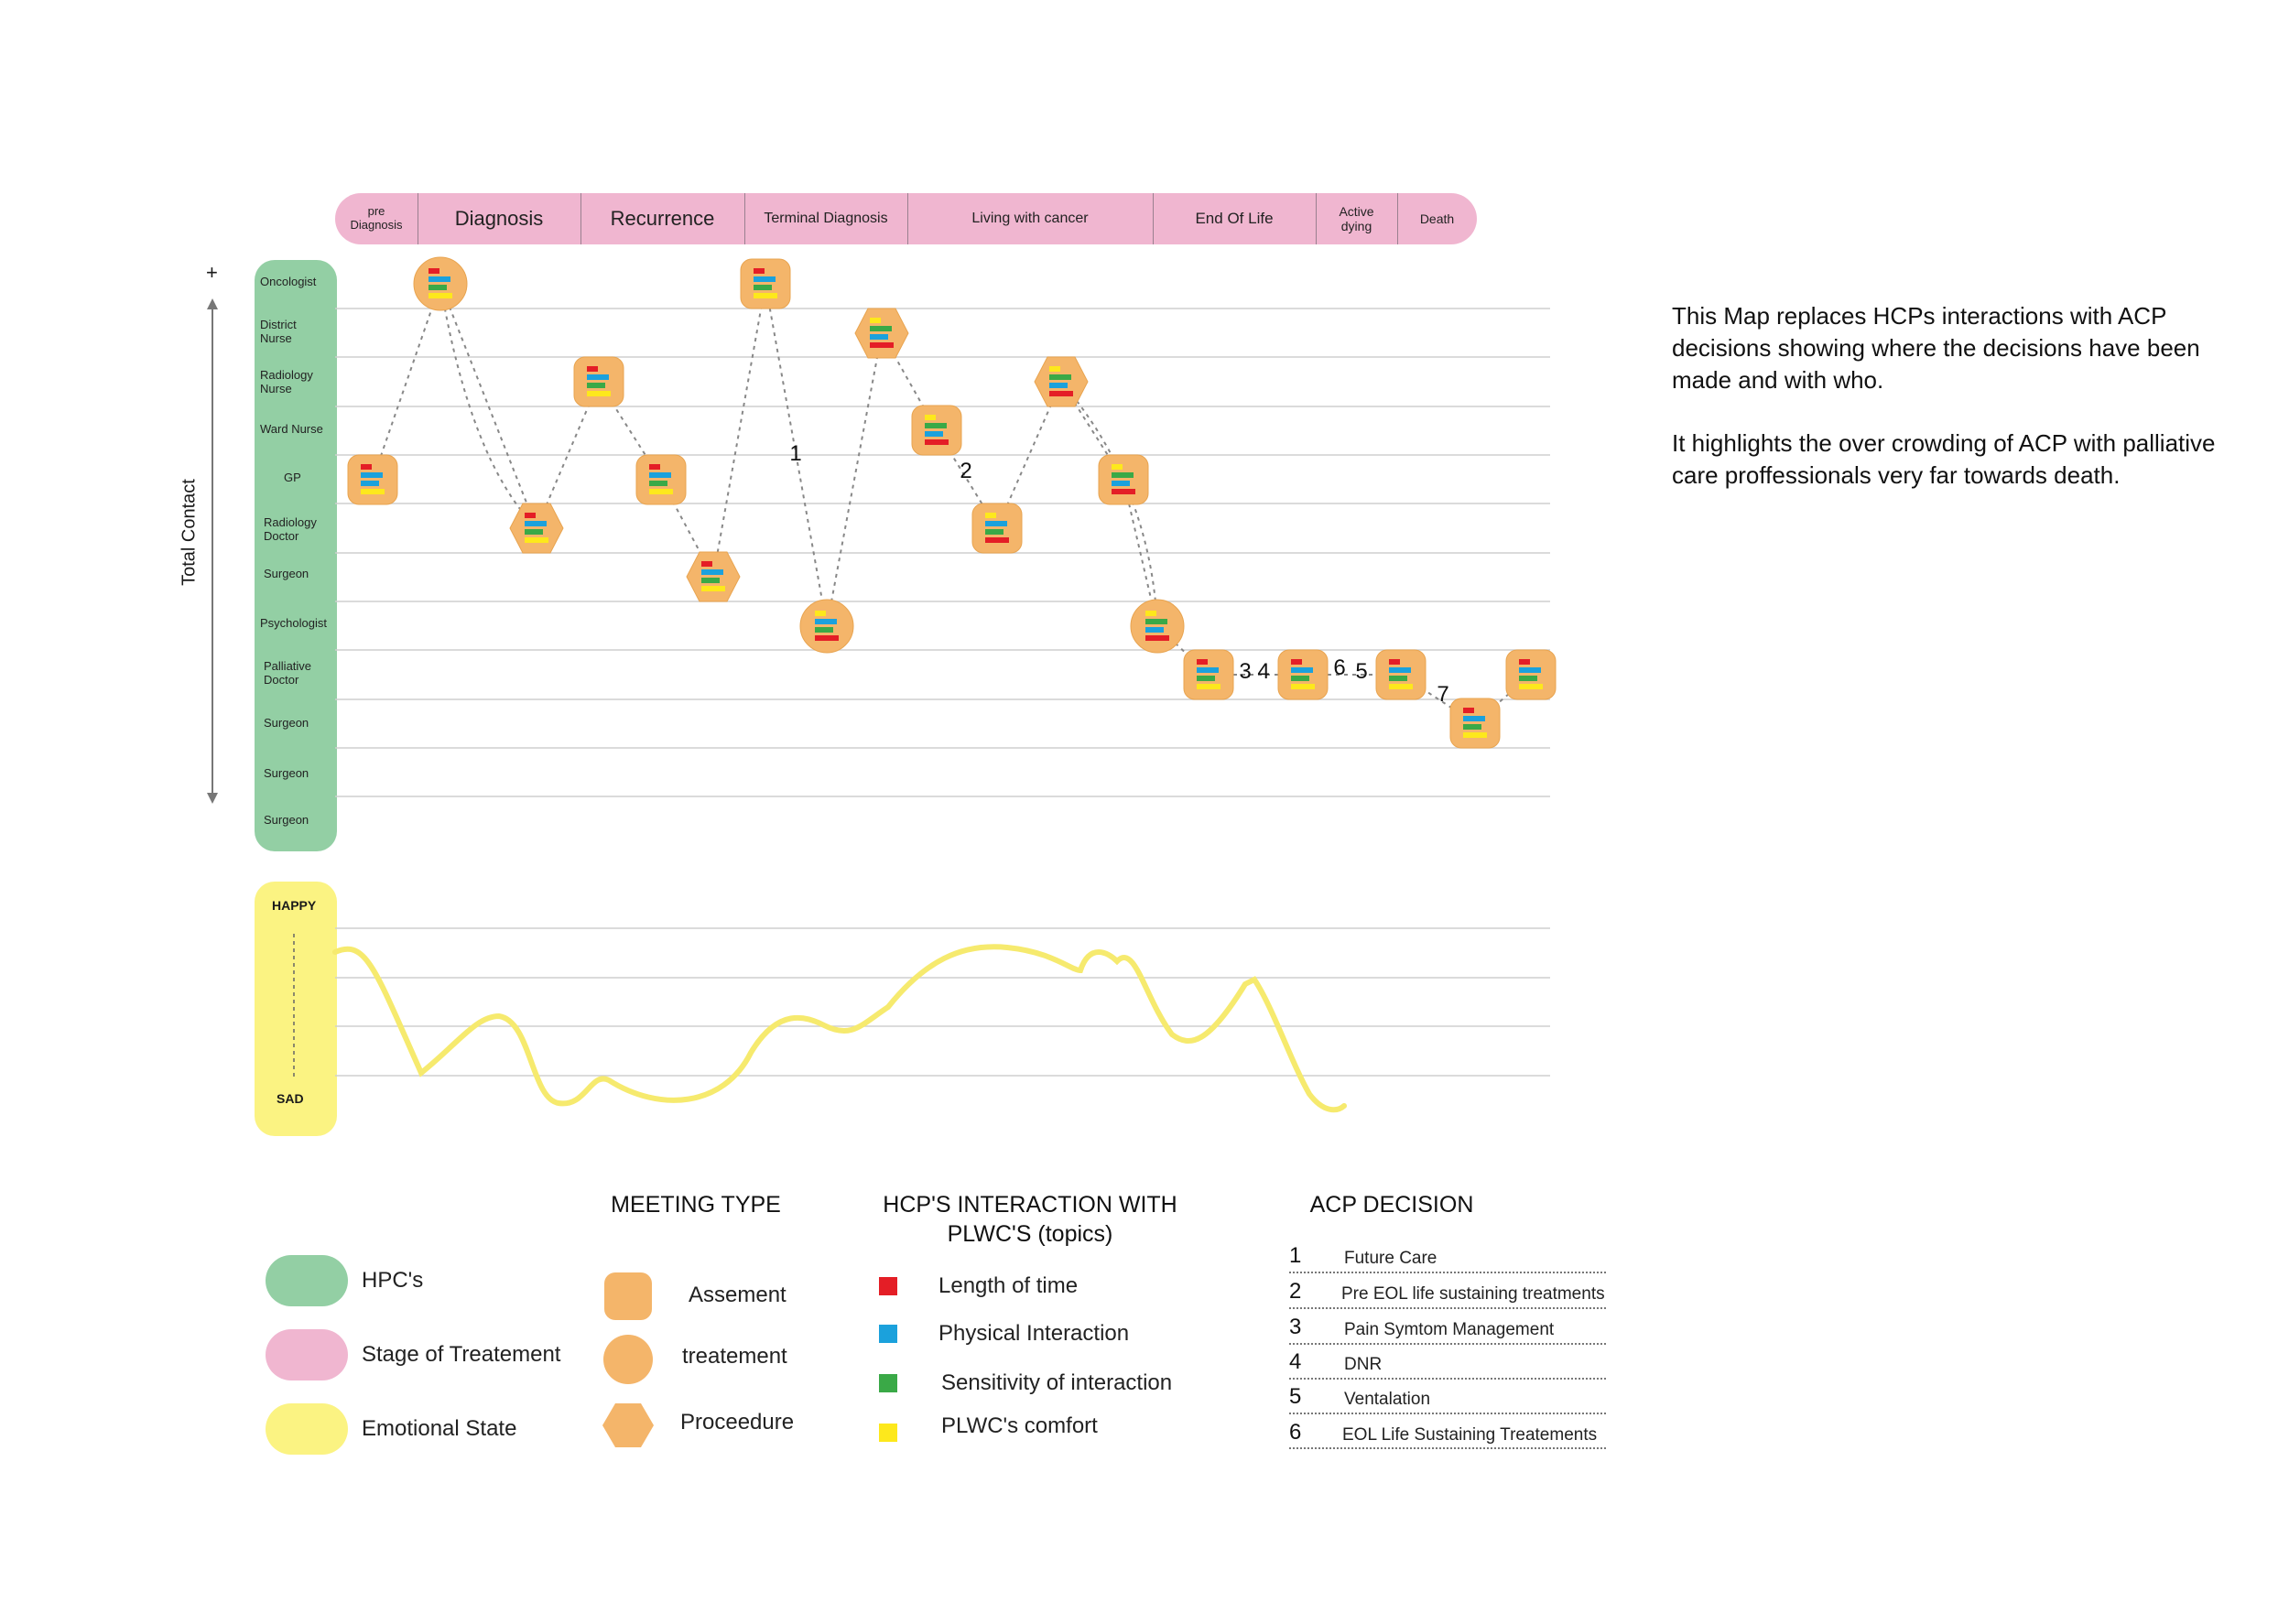 The image size is (2289, 1624). Describe the element at coordinates (1449, 1329) in the screenshot. I see `acp-label: Pain Symtom Management` at that location.